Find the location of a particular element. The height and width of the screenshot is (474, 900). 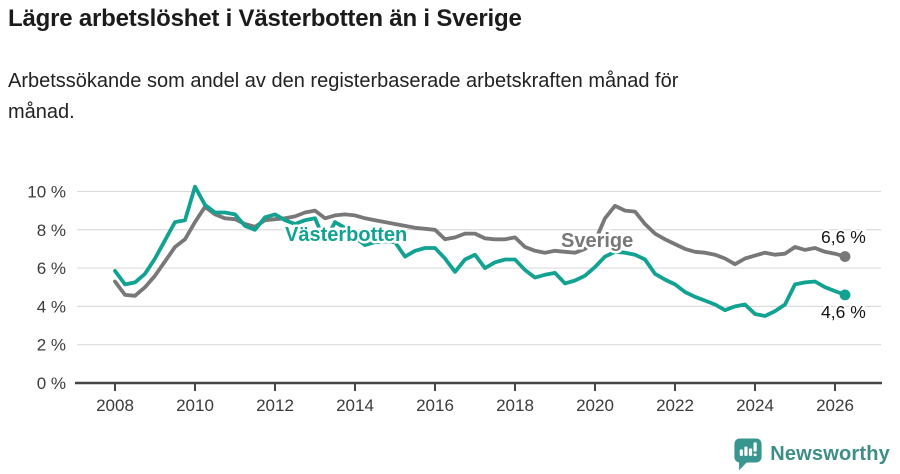

y-tick-label: 2 % is located at coordinates (51, 345).